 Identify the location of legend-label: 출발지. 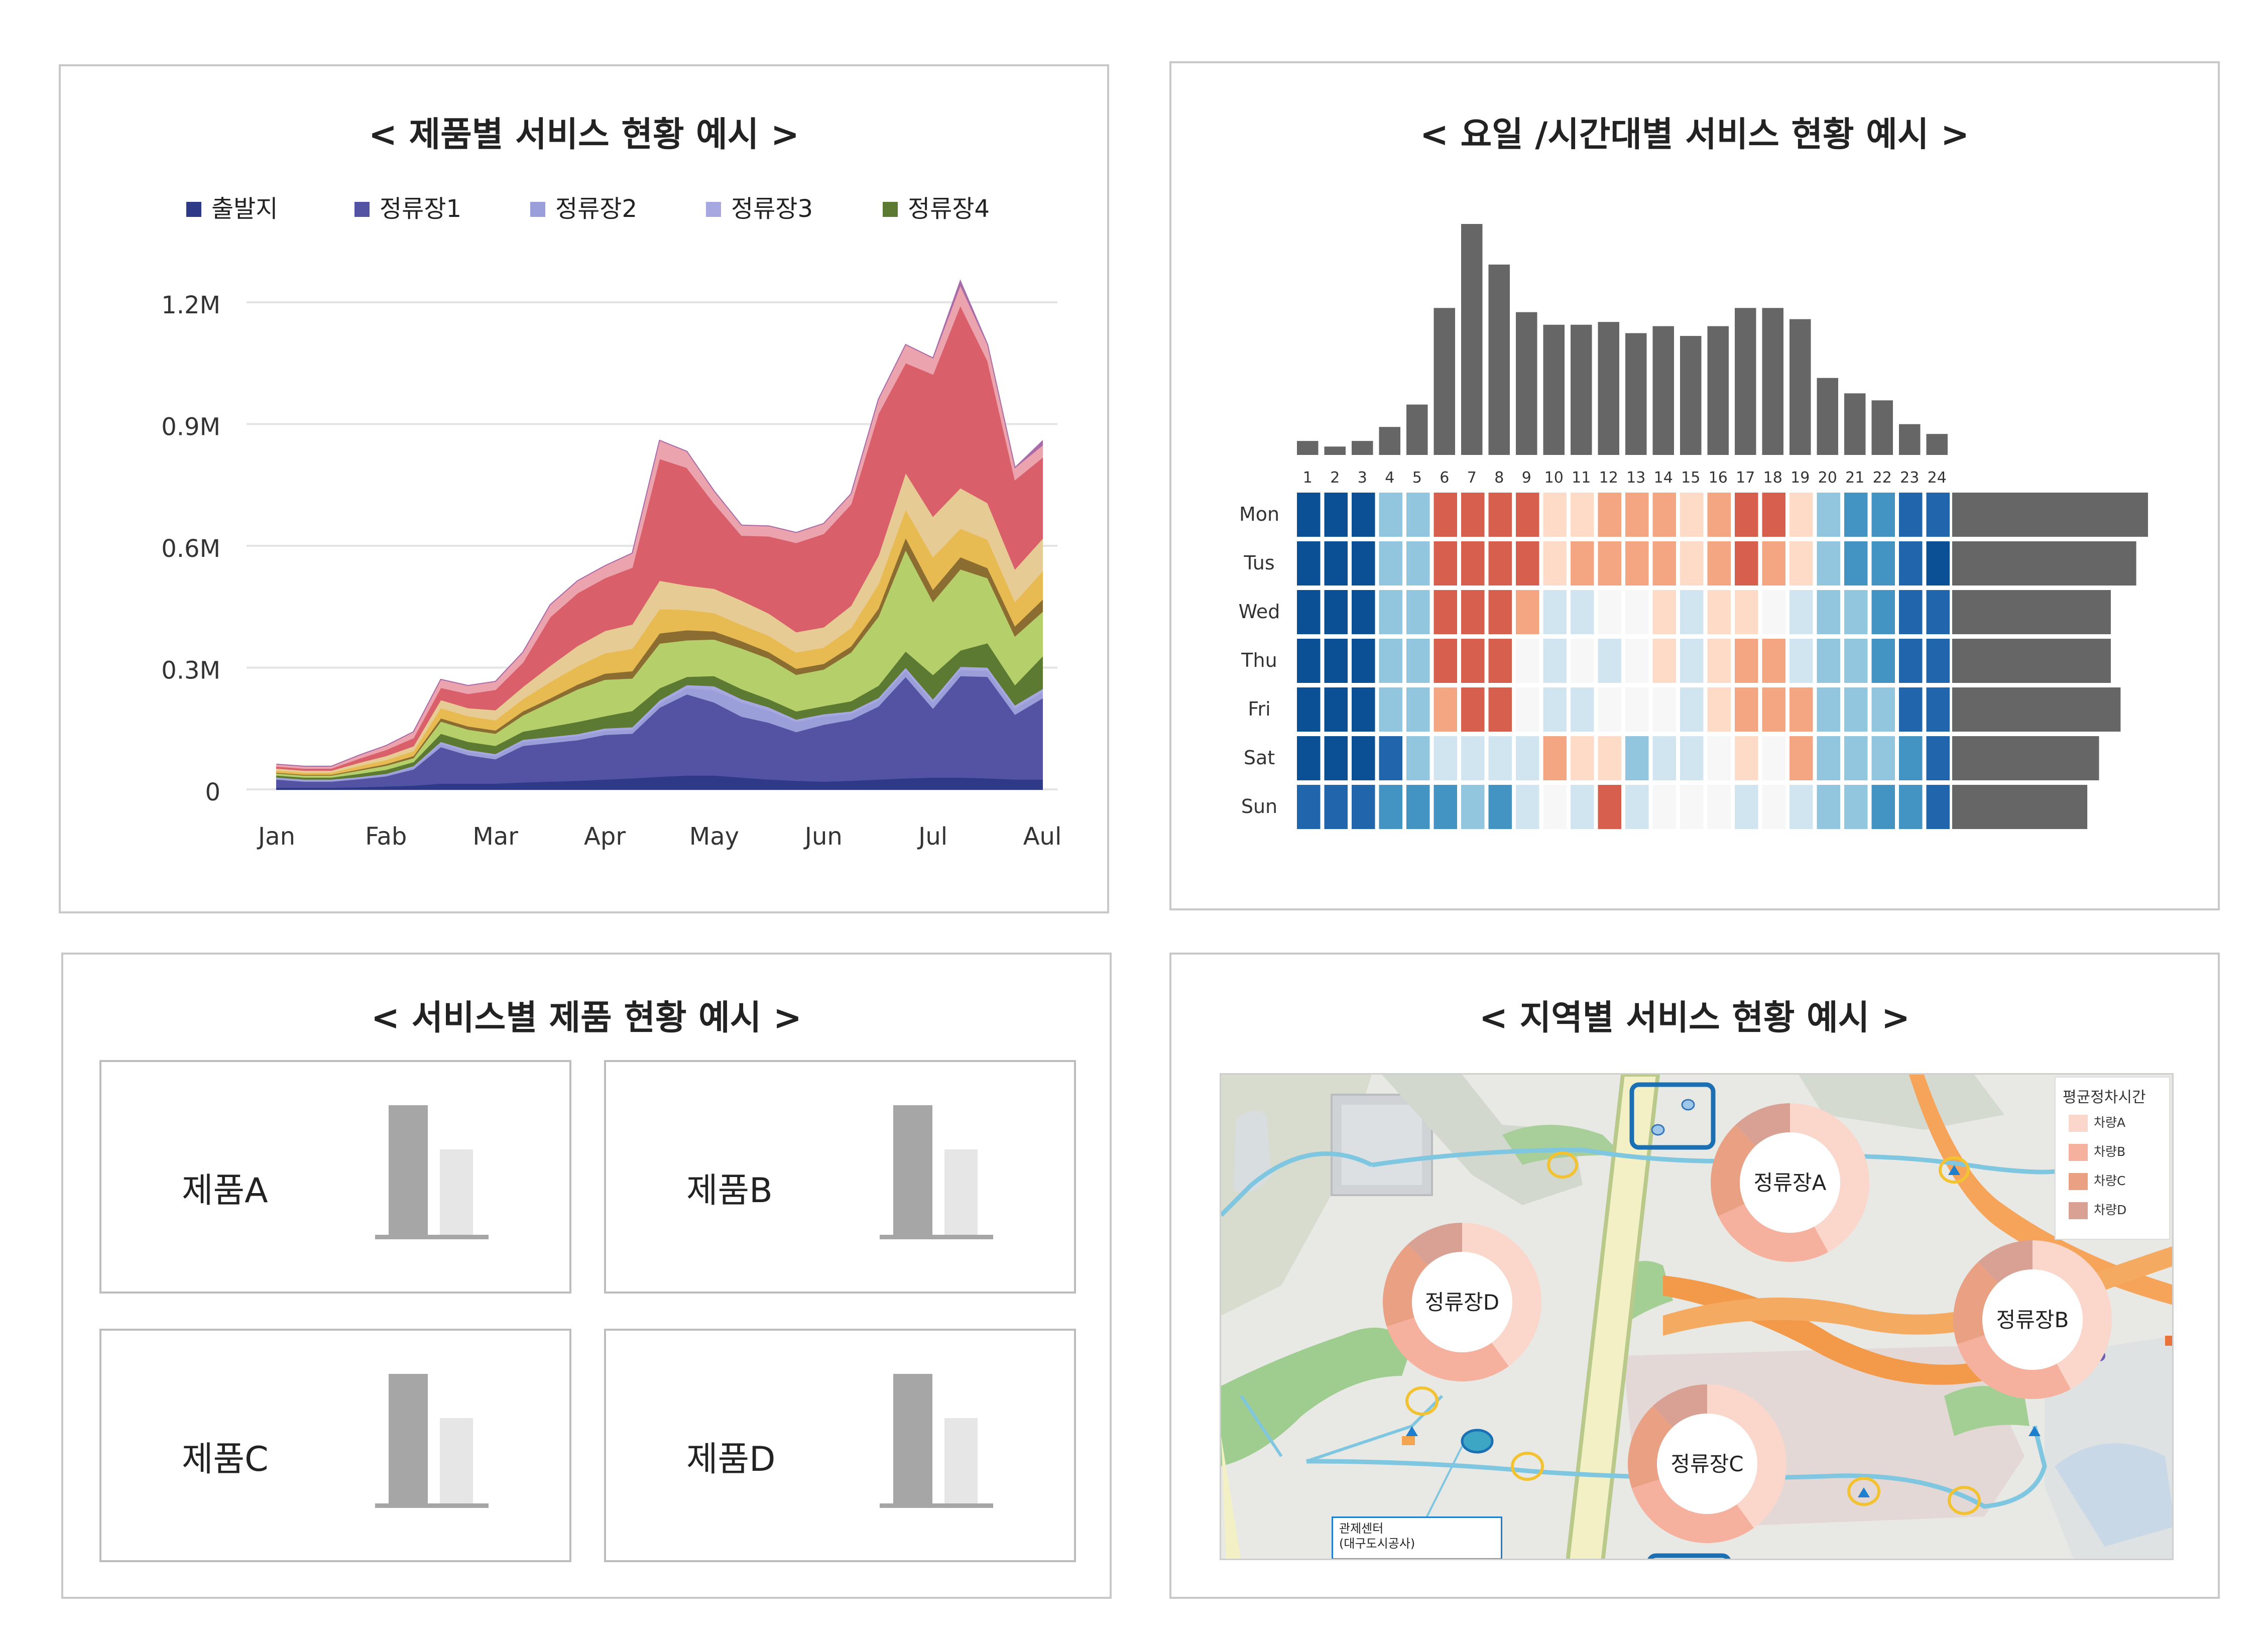
(244, 209).